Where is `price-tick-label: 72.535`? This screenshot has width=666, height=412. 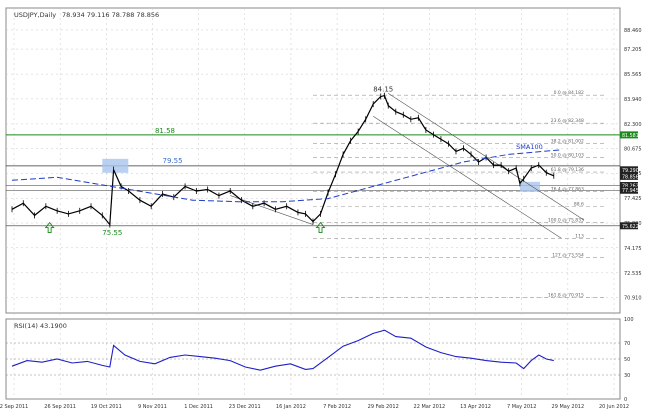 price-tick-label: 72.535 is located at coordinates (633, 274).